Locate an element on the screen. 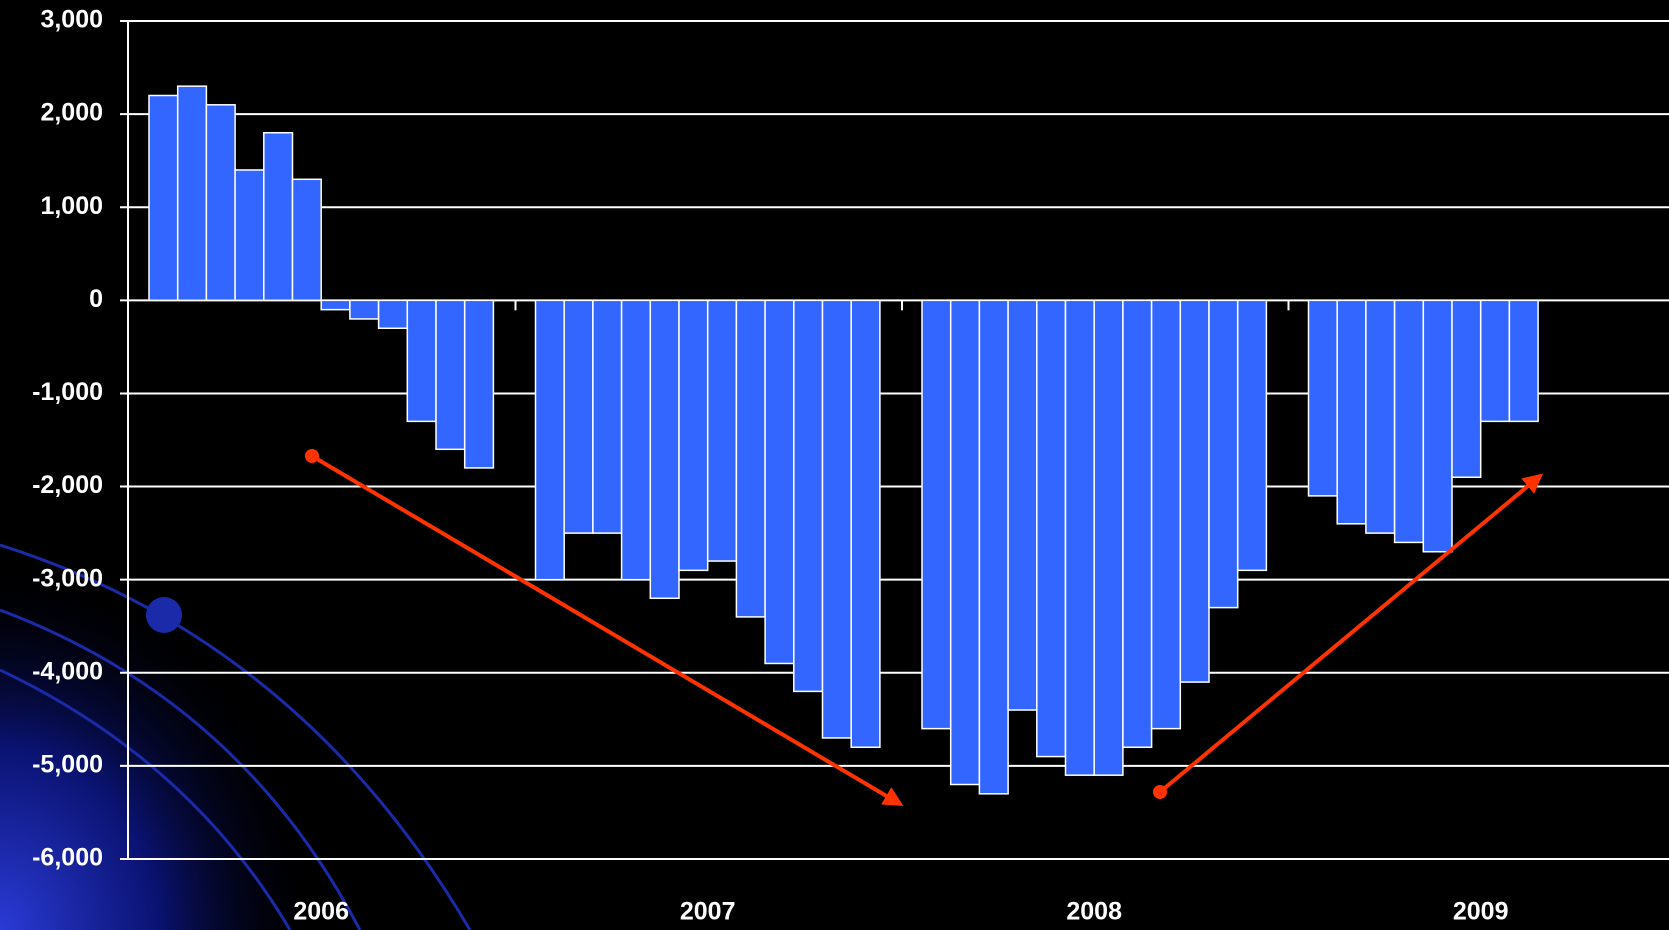 The height and width of the screenshot is (930, 1669). y-tick-label: -5,000 is located at coordinates (67, 764).